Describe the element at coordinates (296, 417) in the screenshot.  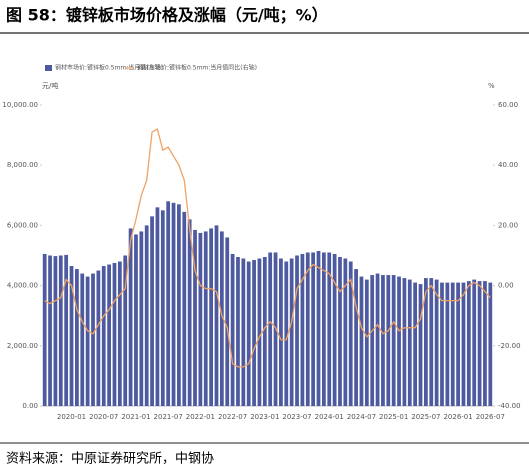
I see `x-tick-label: 2023-07` at that location.